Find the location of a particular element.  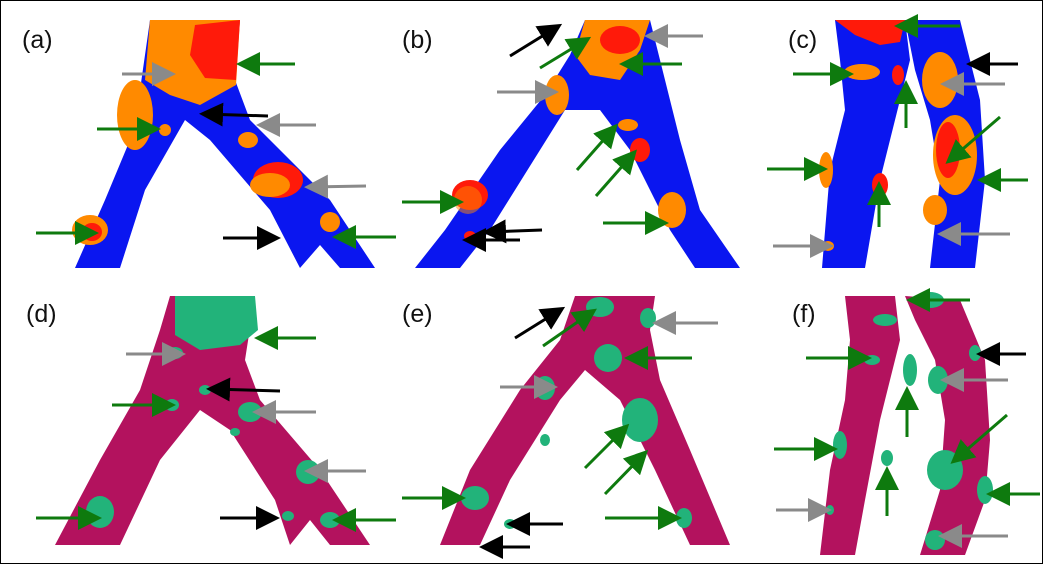

panel-a-arrows is located at coordinates (216, 151).